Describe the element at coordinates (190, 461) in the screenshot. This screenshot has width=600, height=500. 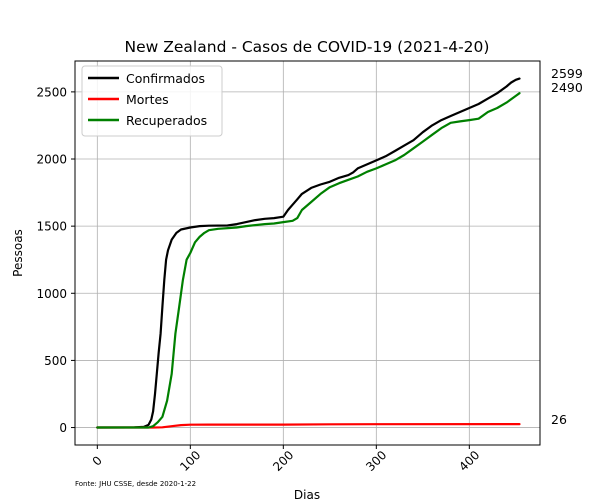
I see `x-tick-label: 100` at that location.